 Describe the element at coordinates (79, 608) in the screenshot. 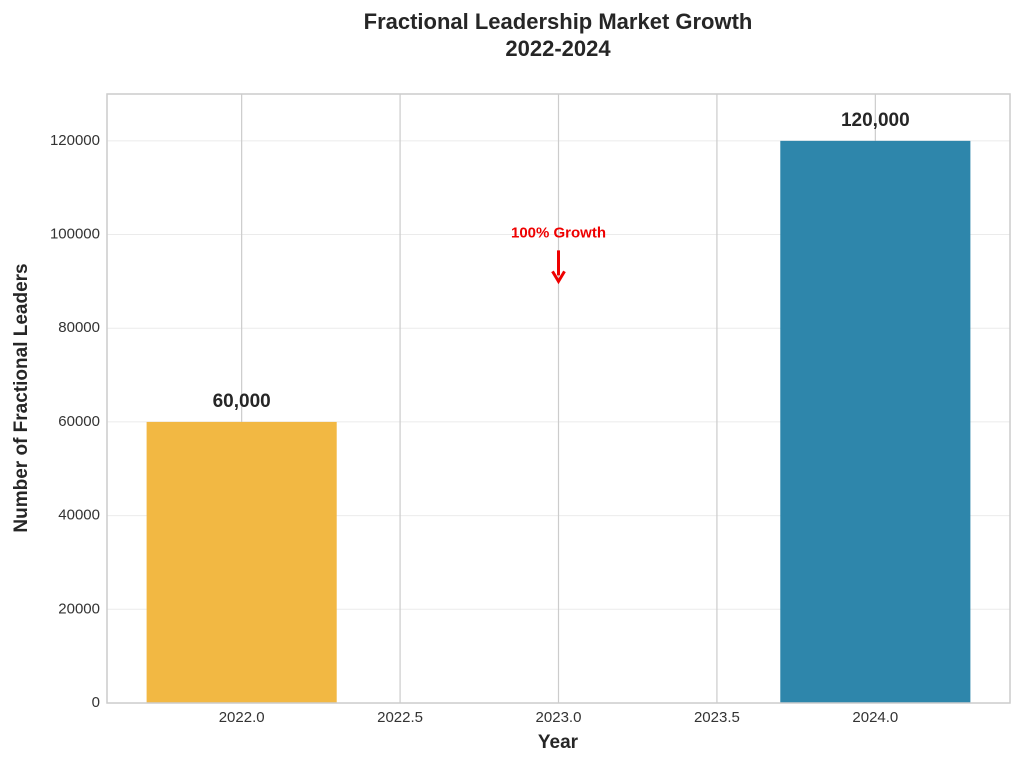

I see `y-tick-label: 20000` at that location.